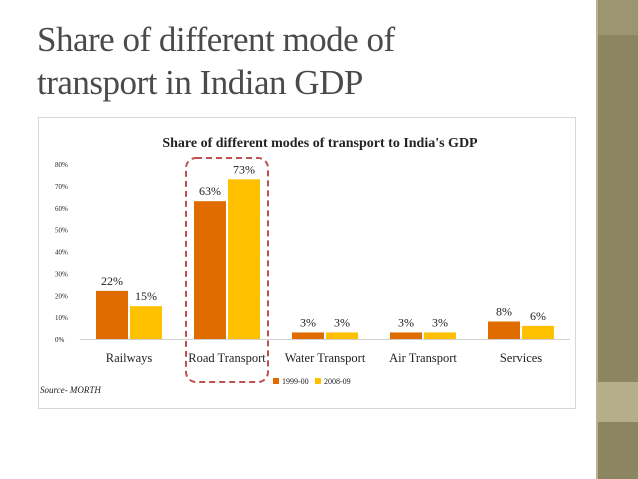 The image size is (638, 479). What do you see at coordinates (60, 340) in the screenshot?
I see `y-tick-label: 0%` at bounding box center [60, 340].